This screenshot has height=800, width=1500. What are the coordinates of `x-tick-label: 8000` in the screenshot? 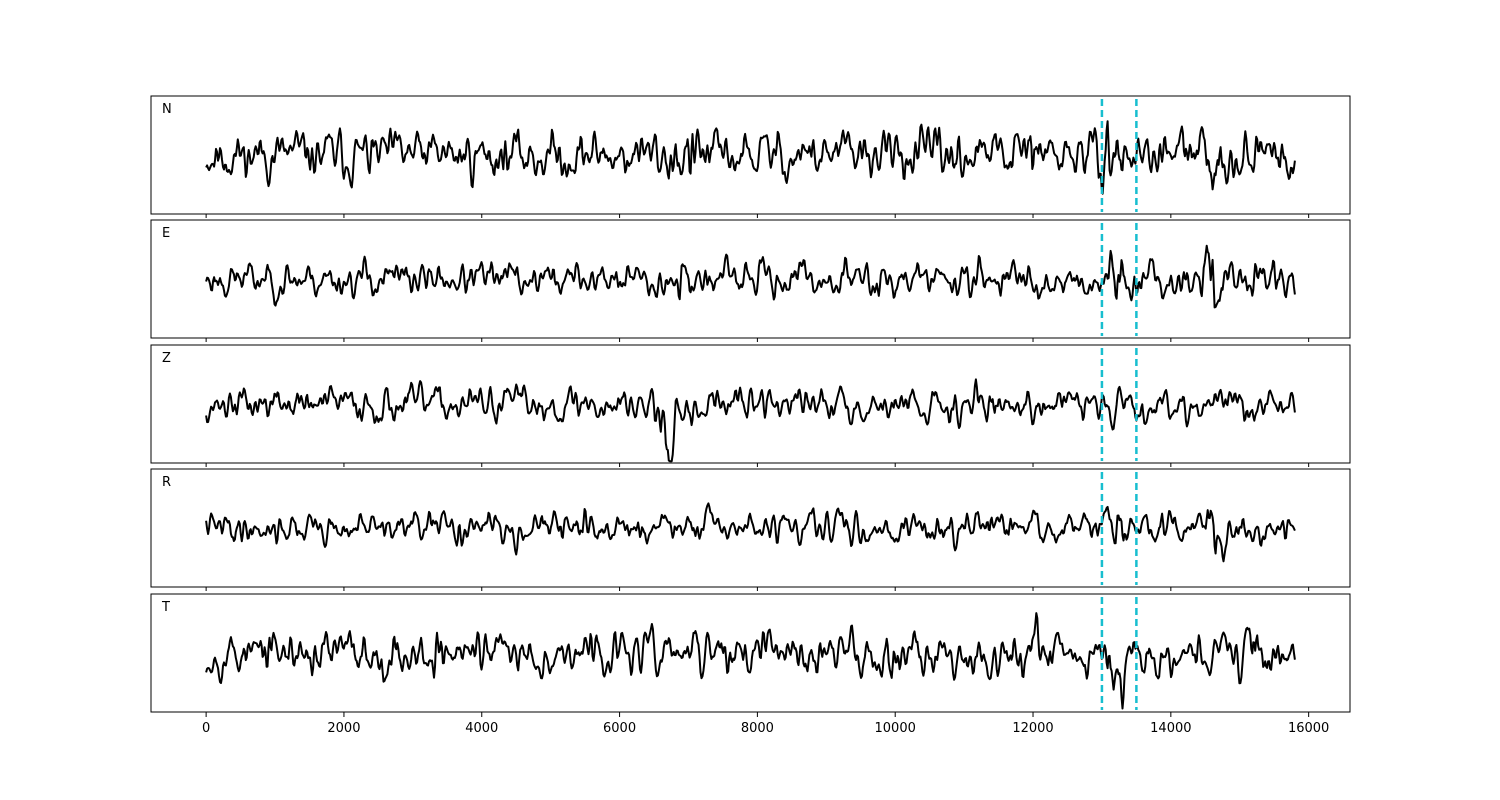 It's located at (757, 728).